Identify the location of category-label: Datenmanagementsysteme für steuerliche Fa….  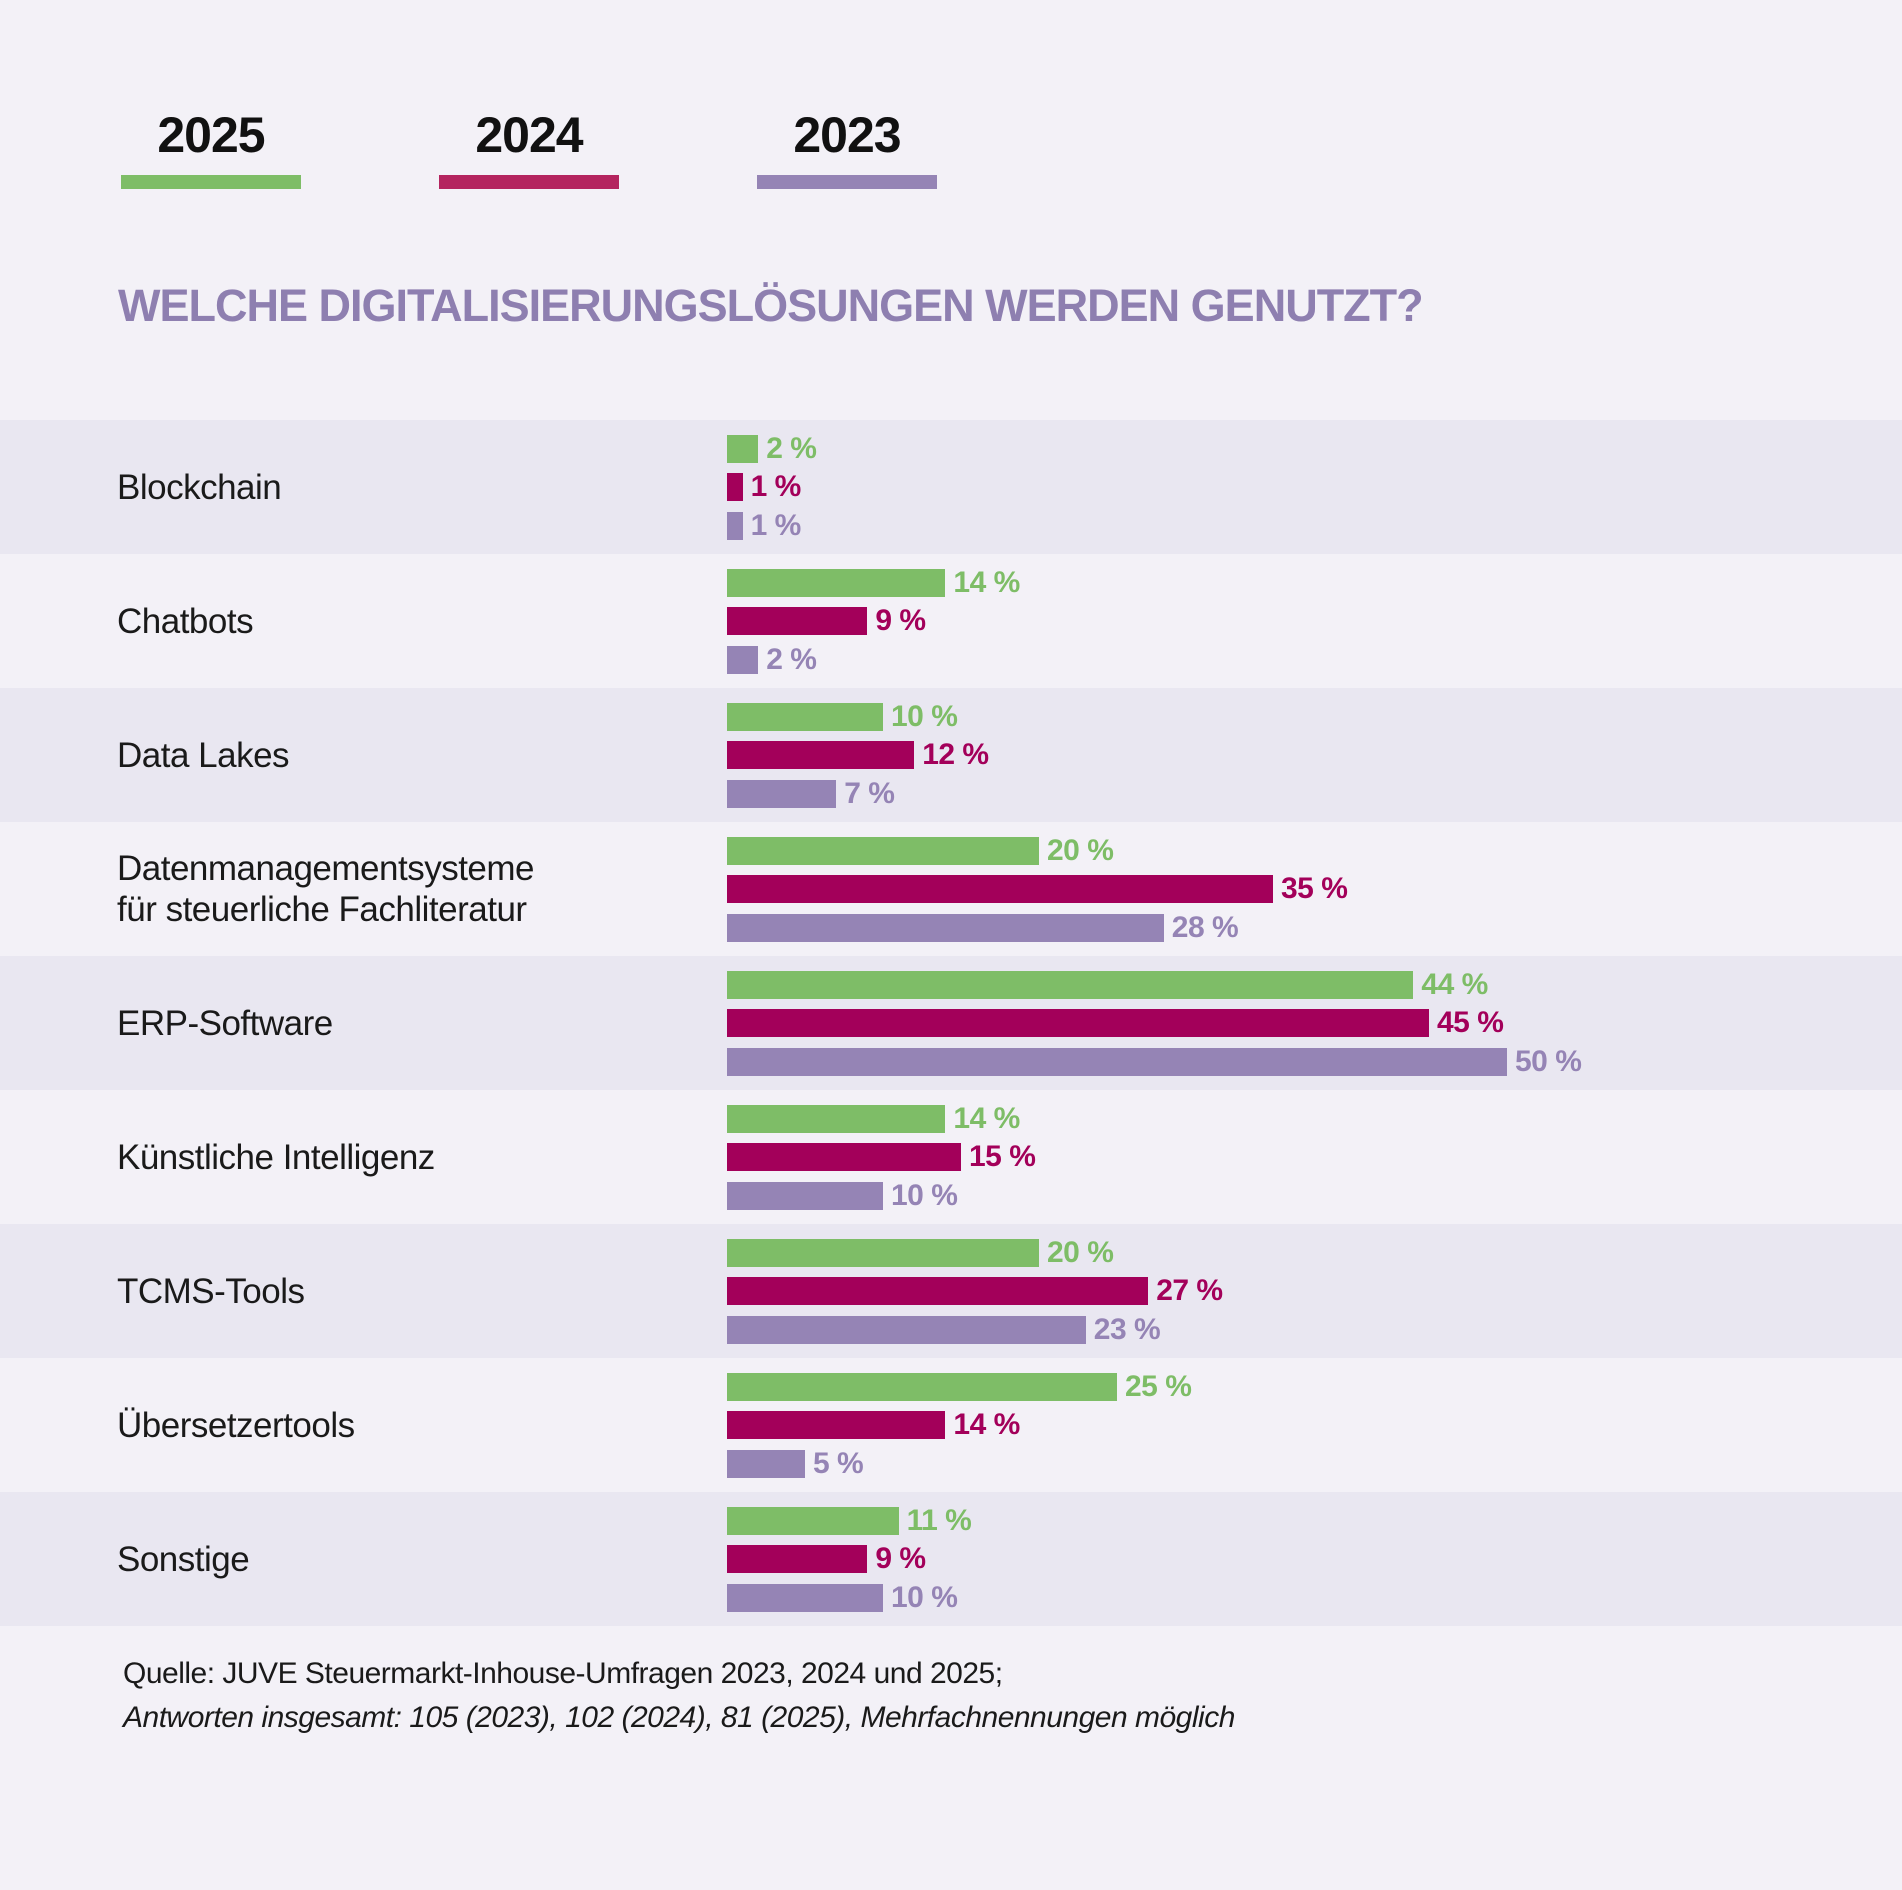
(417, 889).